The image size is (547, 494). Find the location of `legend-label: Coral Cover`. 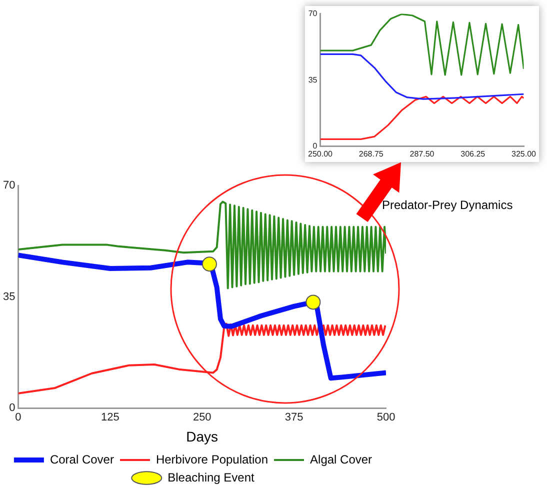

legend-label: Coral Cover is located at coordinates (82, 459).